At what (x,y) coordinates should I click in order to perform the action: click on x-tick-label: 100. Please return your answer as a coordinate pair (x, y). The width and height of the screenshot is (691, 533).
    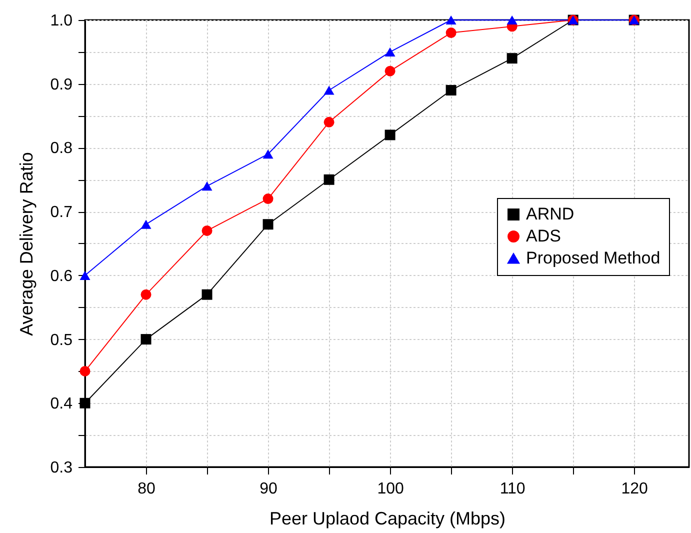
    Looking at the image, I should click on (390, 489).